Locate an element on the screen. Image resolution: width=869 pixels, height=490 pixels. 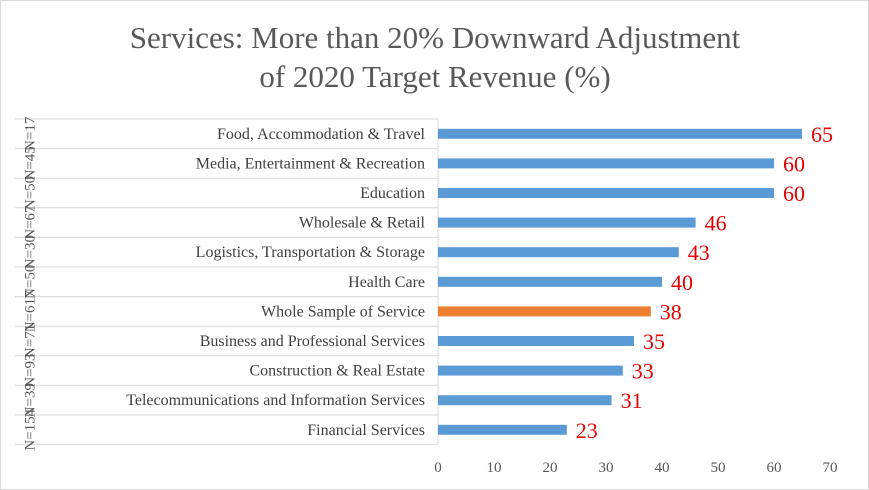
x-tick-label: 0 is located at coordinates (438, 468).